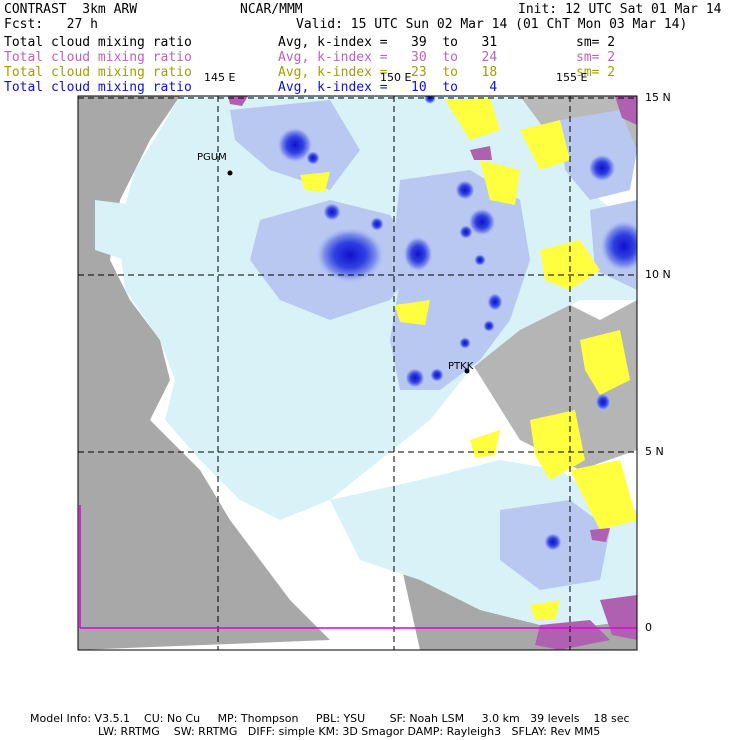  What do you see at coordinates (658, 97) in the screenshot?
I see `lat-label-15n: 15 N` at bounding box center [658, 97].